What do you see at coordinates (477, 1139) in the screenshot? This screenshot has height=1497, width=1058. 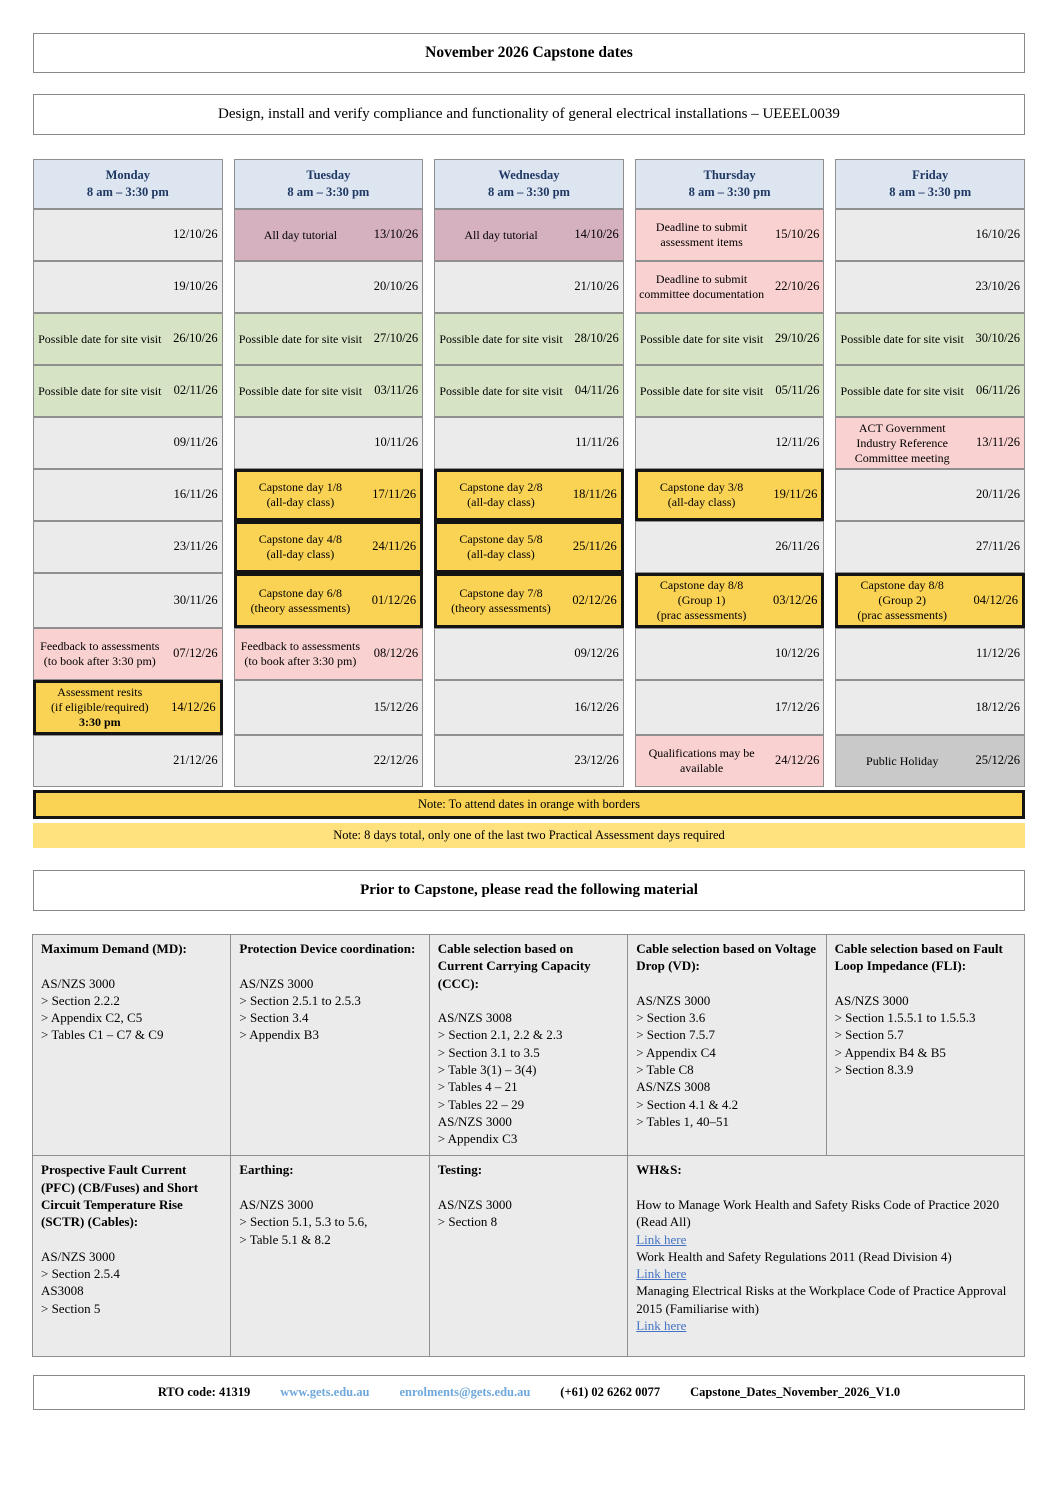 I see `material-line: > Appendix C3` at bounding box center [477, 1139].